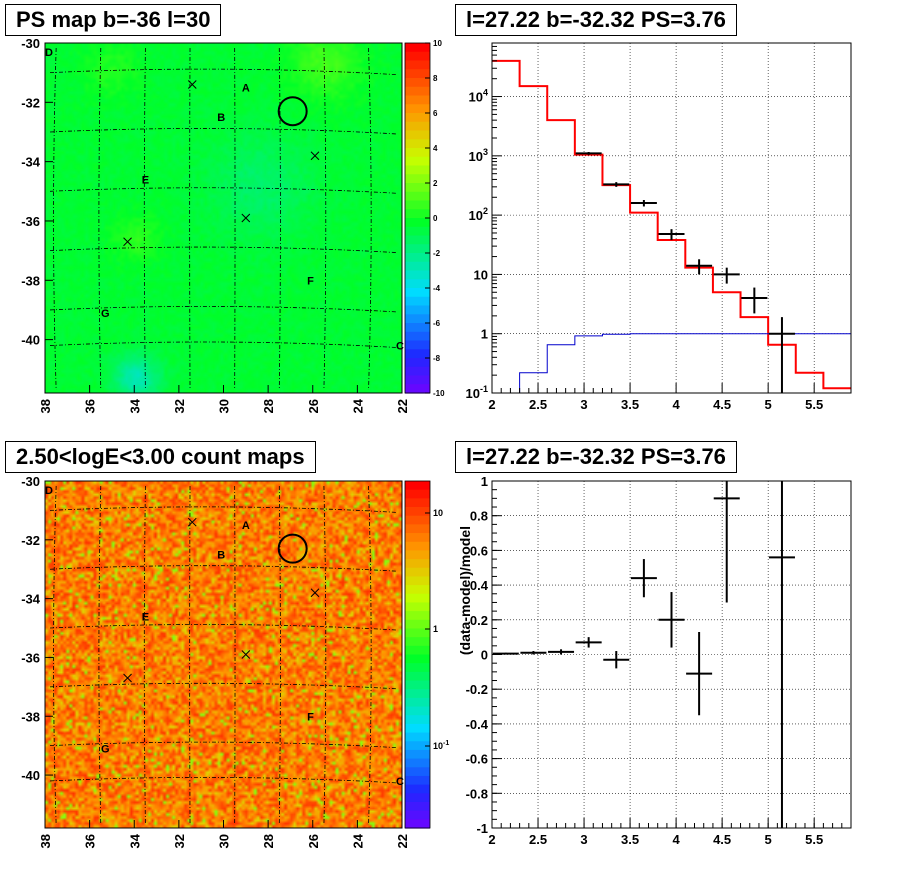 The image size is (898, 880). I want to click on colorbar-tick-label: 1, so click(435, 629).